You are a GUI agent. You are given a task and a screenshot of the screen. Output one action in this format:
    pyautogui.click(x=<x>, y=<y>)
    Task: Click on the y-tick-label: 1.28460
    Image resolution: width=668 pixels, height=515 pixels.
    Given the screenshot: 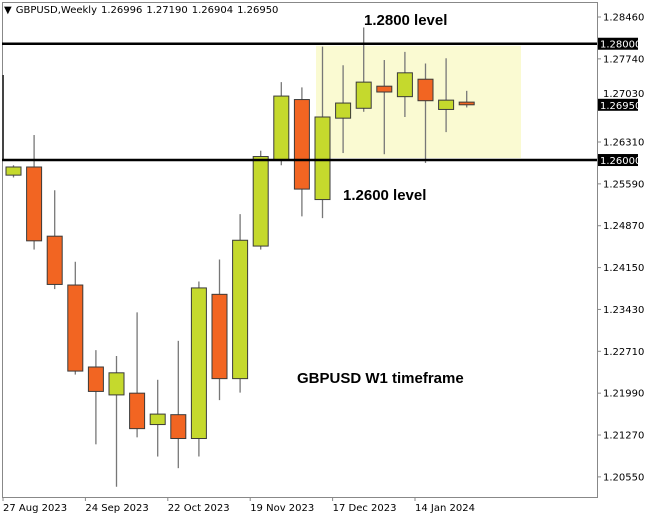 What is the action you would take?
    pyautogui.click(x=623, y=18)
    